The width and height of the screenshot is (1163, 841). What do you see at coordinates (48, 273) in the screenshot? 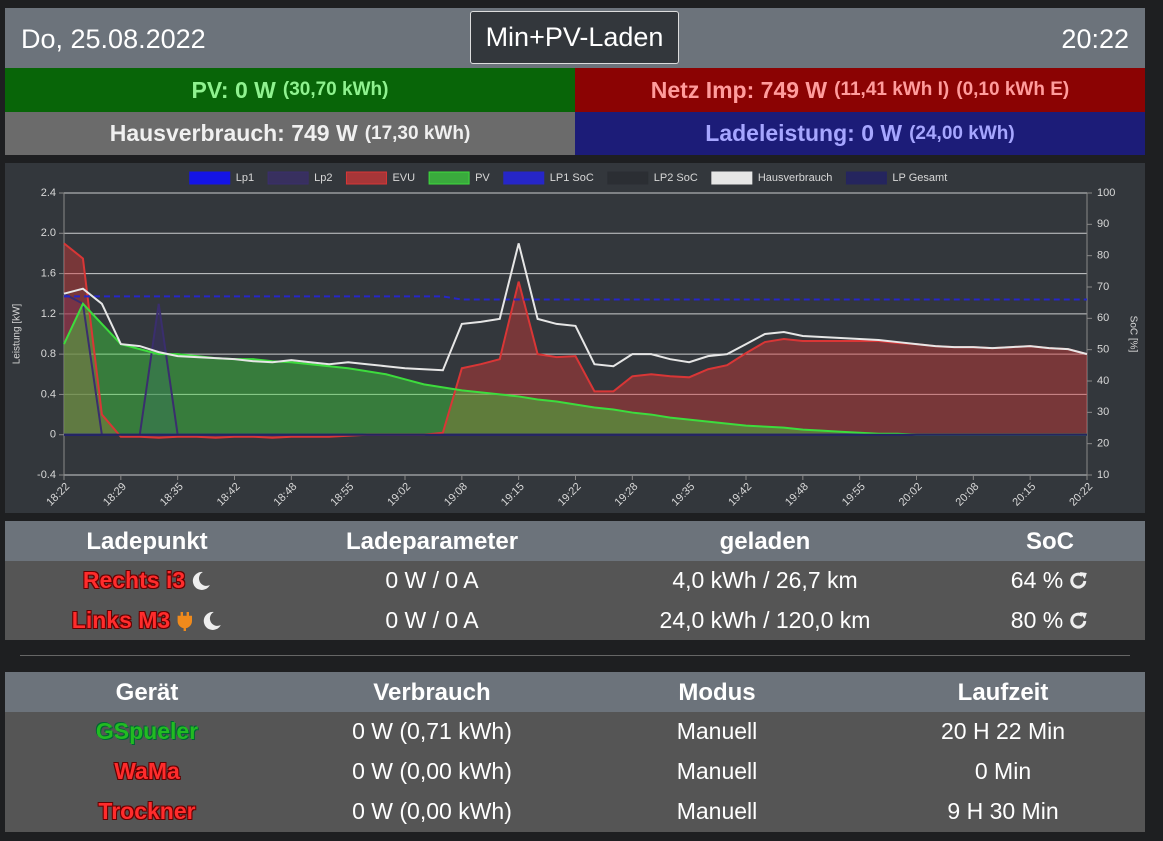
I see `y-tick-label: 1.6` at bounding box center [48, 273].